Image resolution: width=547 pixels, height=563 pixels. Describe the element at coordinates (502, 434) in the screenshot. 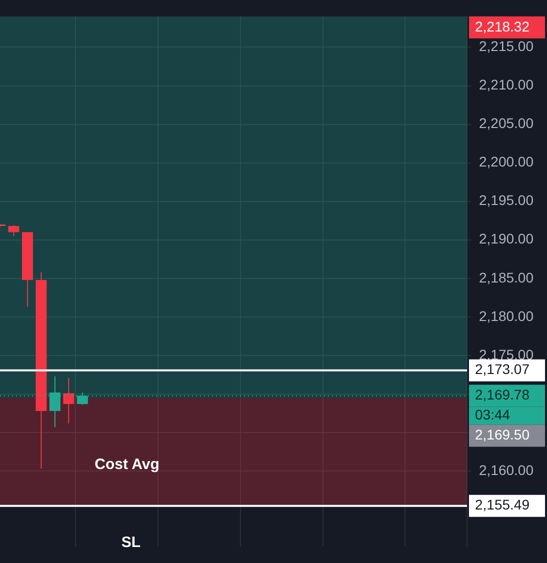

I see `text: 2,169.50` at that location.